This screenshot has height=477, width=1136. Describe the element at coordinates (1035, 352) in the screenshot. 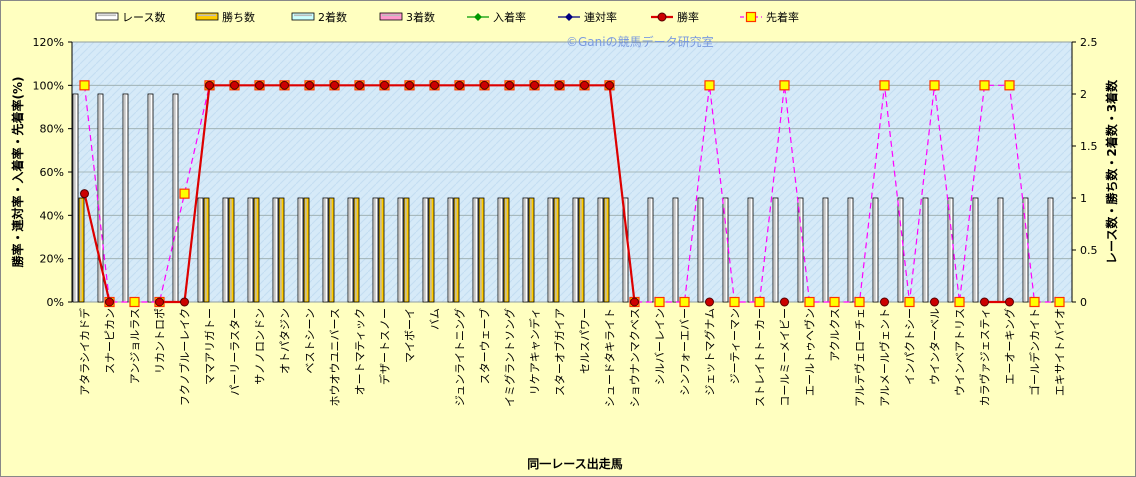

I see `category-label: ゴールデンカイト` at that location.